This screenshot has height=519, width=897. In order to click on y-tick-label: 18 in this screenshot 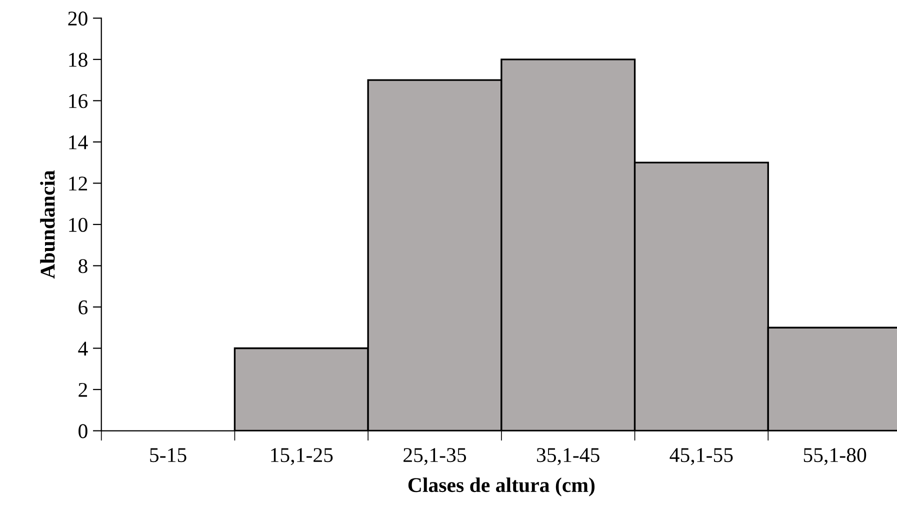, I will do `click(78, 59)`.